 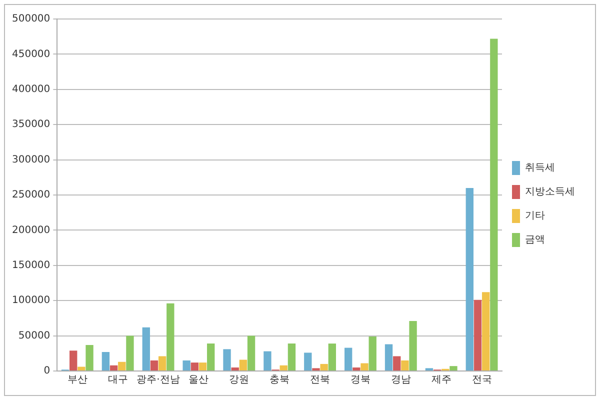 What do you see at coordinates (400, 380) in the screenshot?
I see `x-tick-label: 경남` at bounding box center [400, 380].